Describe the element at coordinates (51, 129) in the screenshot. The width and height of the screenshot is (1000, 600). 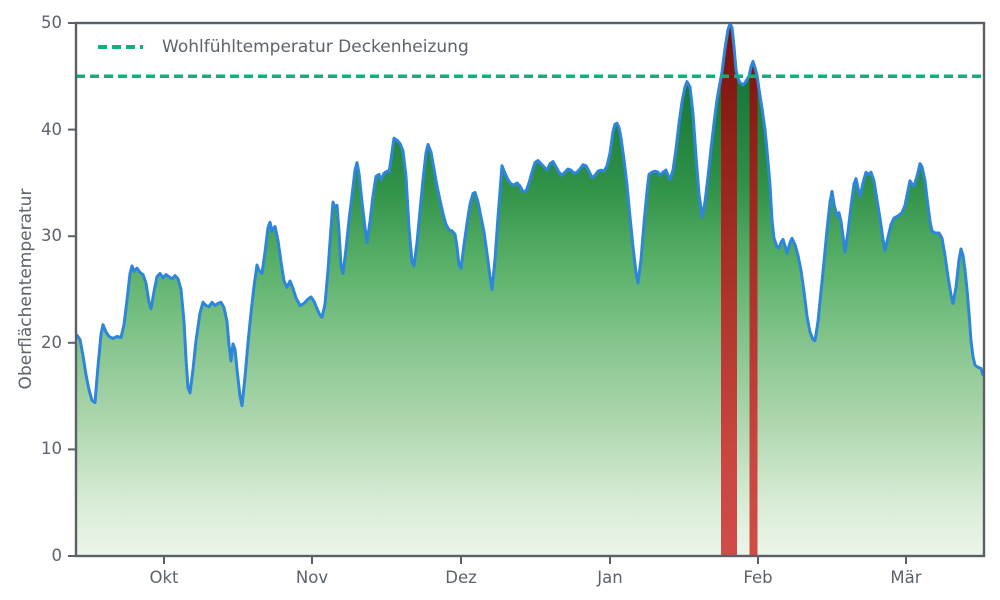
I see `y-tick-label: 40` at that location.